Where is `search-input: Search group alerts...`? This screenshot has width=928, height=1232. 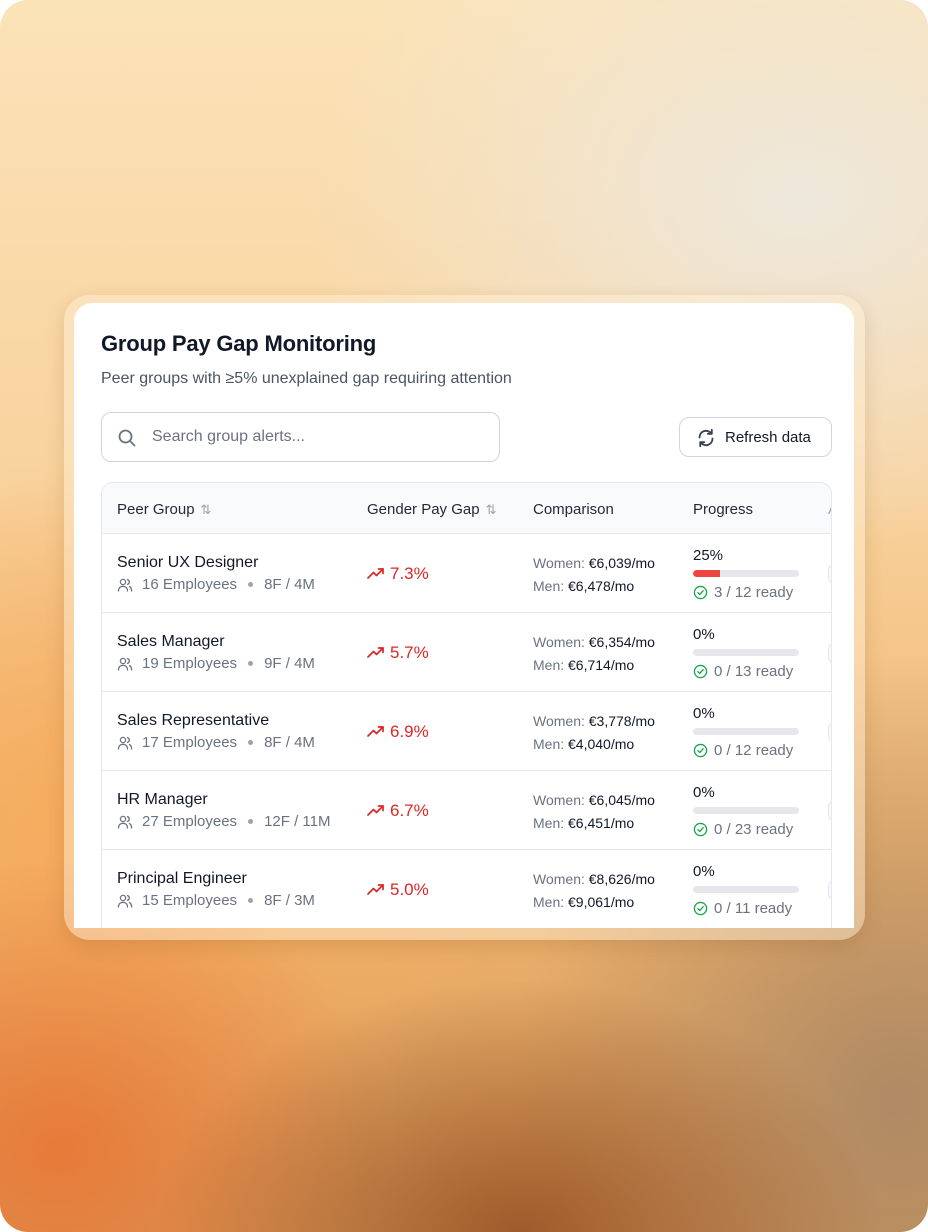 search-input: Search group alerts... is located at coordinates (228, 436).